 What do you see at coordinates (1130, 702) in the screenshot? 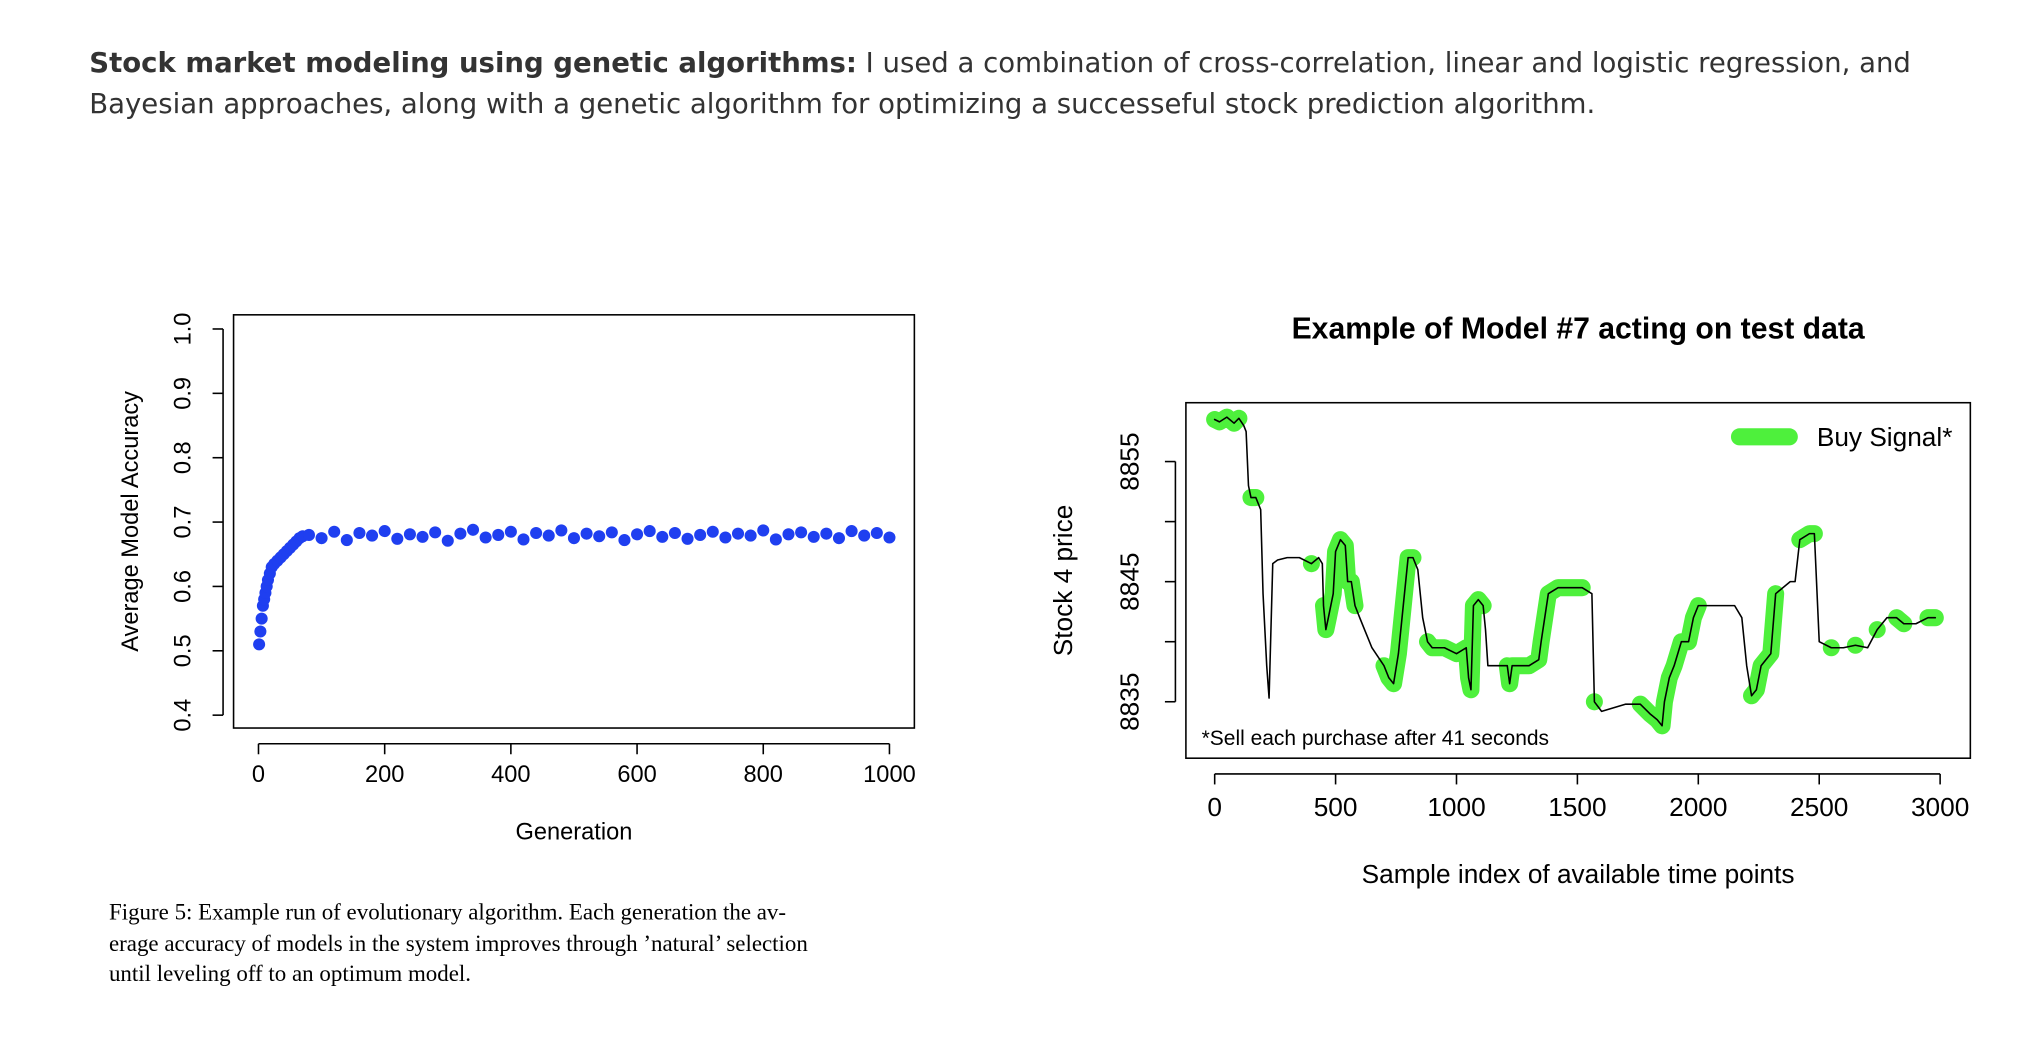
I see `y-tick-label: 8835` at bounding box center [1130, 702].